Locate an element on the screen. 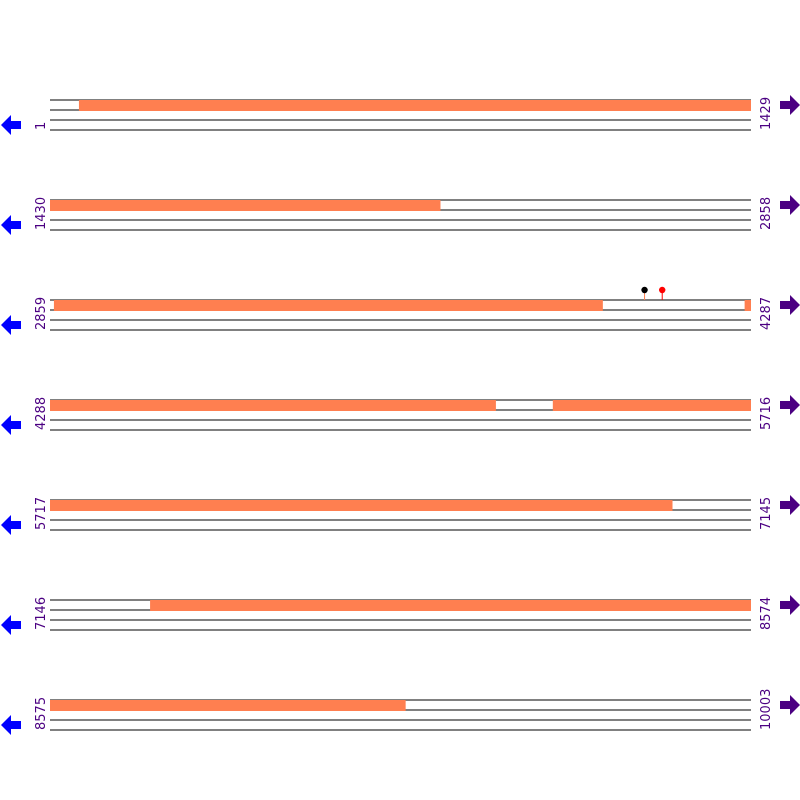  row-end-position: 2858 is located at coordinates (766, 213).